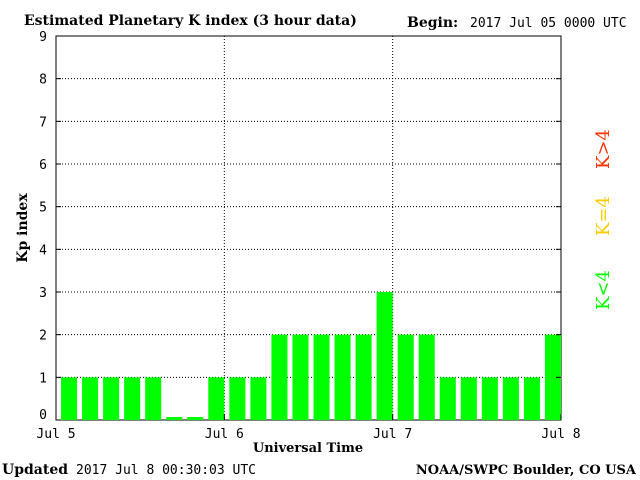 The height and width of the screenshot is (480, 640). Describe the element at coordinates (603, 149) in the screenshot. I see `legend-high: K>4` at that location.